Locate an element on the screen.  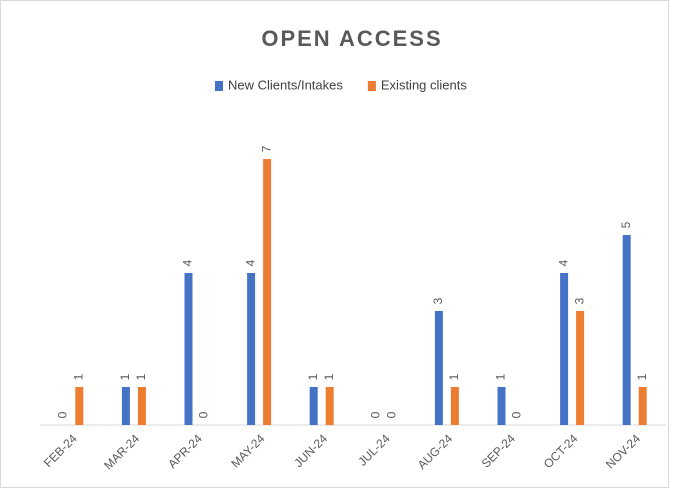
legend-label: Existing clients is located at coordinates (424, 84).